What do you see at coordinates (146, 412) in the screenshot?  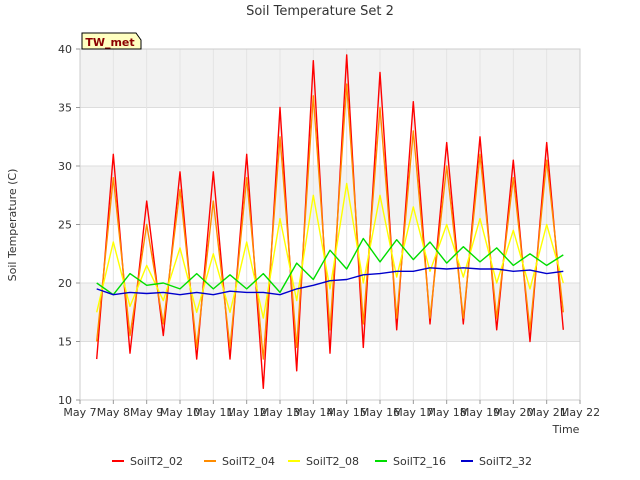 I see `x-tick-label: May 9` at bounding box center [146, 412].